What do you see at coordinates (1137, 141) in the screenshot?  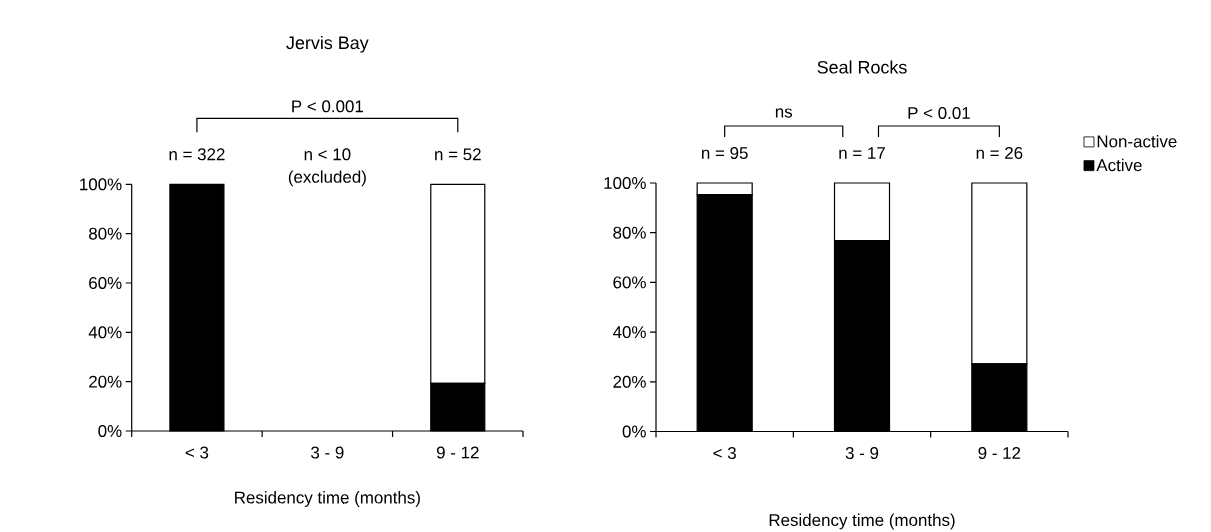 I see `legend-label: Non-active` at bounding box center [1137, 141].